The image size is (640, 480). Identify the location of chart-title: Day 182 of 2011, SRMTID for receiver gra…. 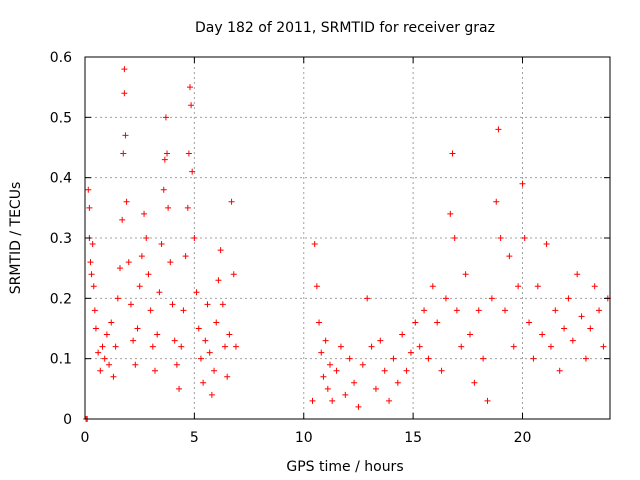
(345, 28).